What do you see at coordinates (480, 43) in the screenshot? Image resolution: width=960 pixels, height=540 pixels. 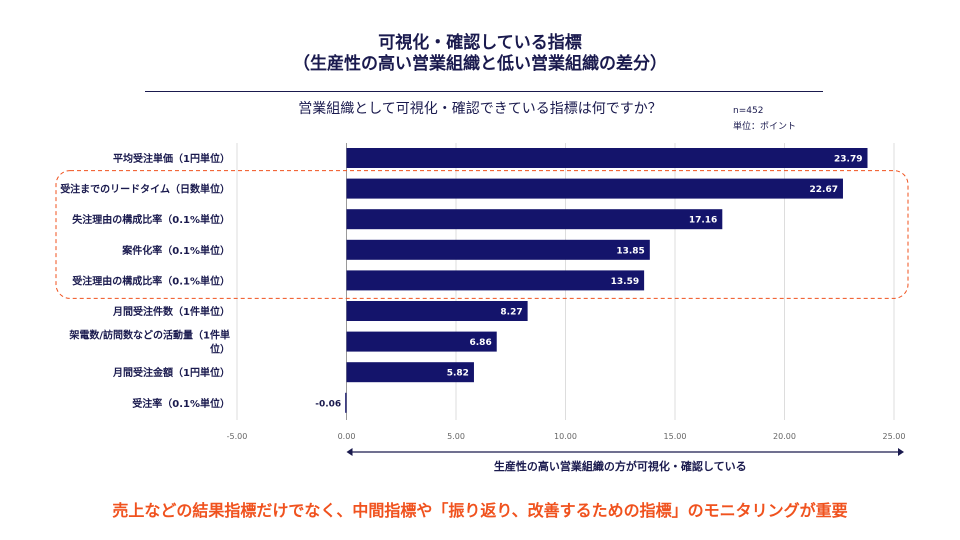 I see `chart-title: 可視化・確認している指標` at bounding box center [480, 43].